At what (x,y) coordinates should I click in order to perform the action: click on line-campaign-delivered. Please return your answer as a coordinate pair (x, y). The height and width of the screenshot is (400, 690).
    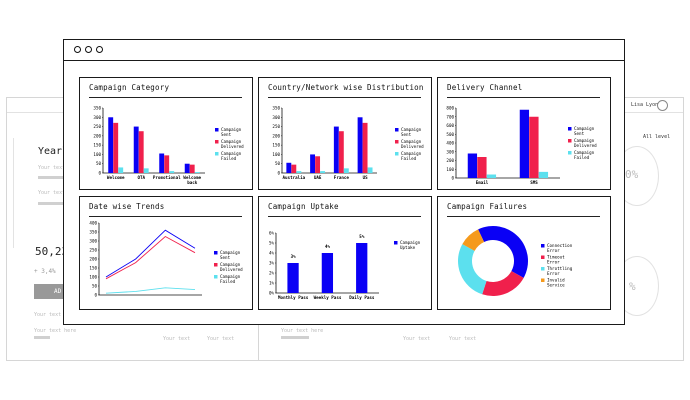
    Looking at the image, I should click on (150, 257).